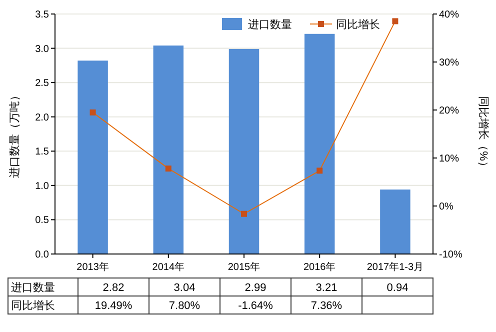 The width and height of the screenshot is (496, 332). I want to click on y-tick-label: 2.5, so click(42, 84).